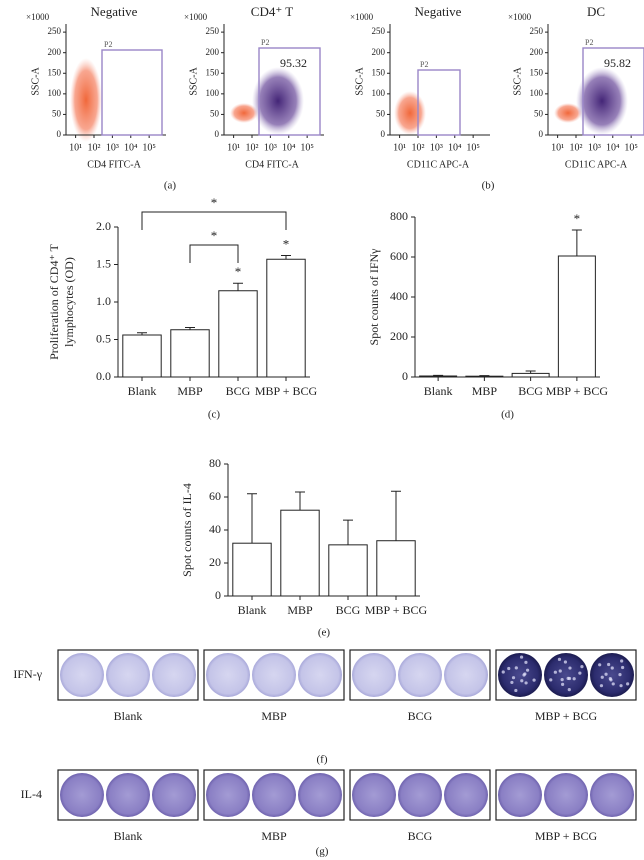 This screenshot has height=860, width=644. I want to click on y-tick-label: 20, so click(215, 562).